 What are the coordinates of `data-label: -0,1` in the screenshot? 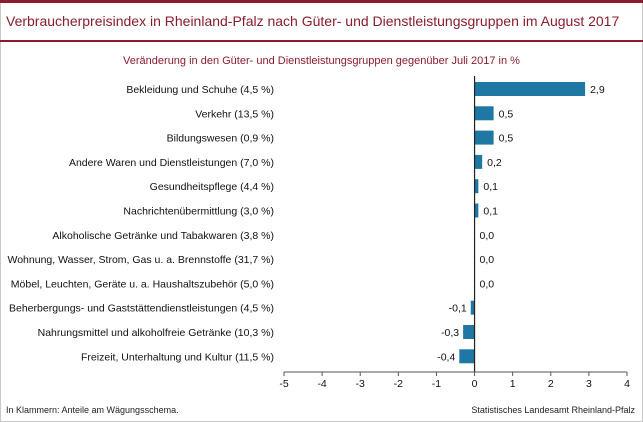 It's located at (458, 309).